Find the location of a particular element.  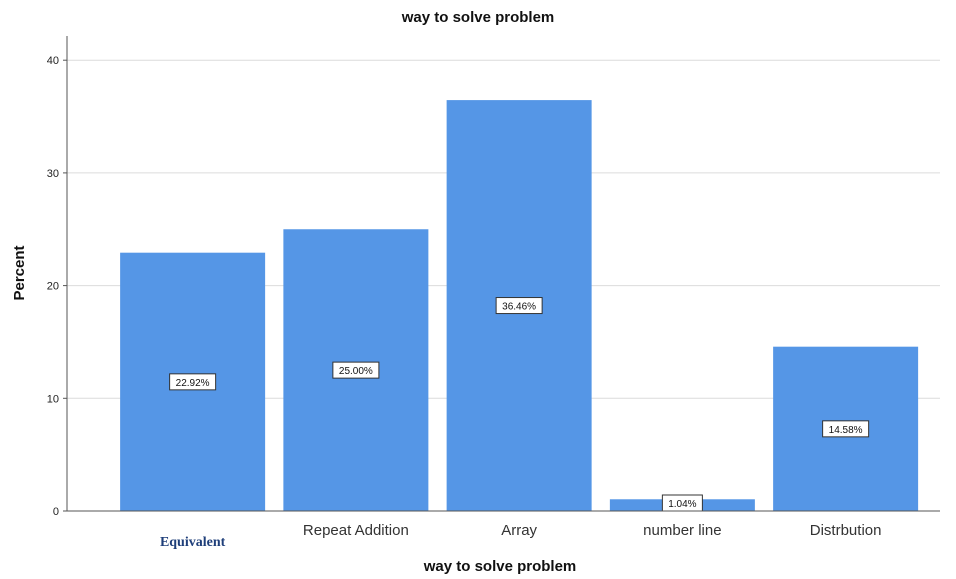

y-tick-label: 10 is located at coordinates (53, 399).